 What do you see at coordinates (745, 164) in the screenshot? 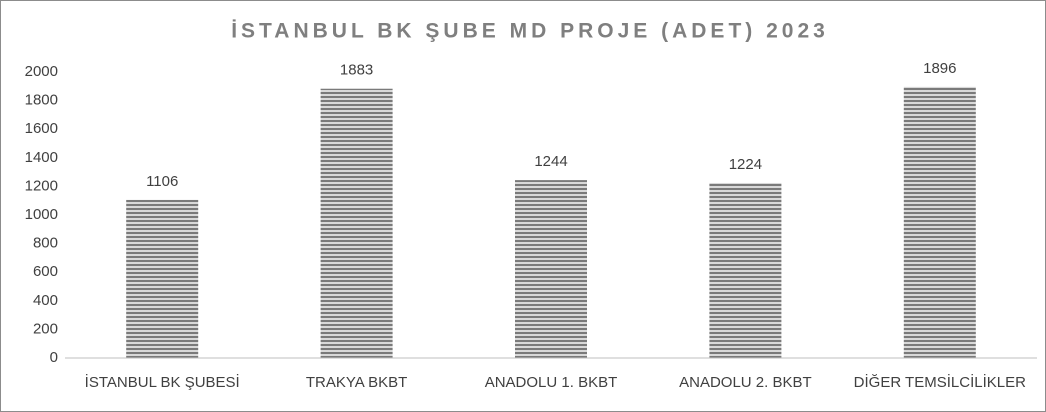
I see `data-label: 1224` at bounding box center [745, 164].